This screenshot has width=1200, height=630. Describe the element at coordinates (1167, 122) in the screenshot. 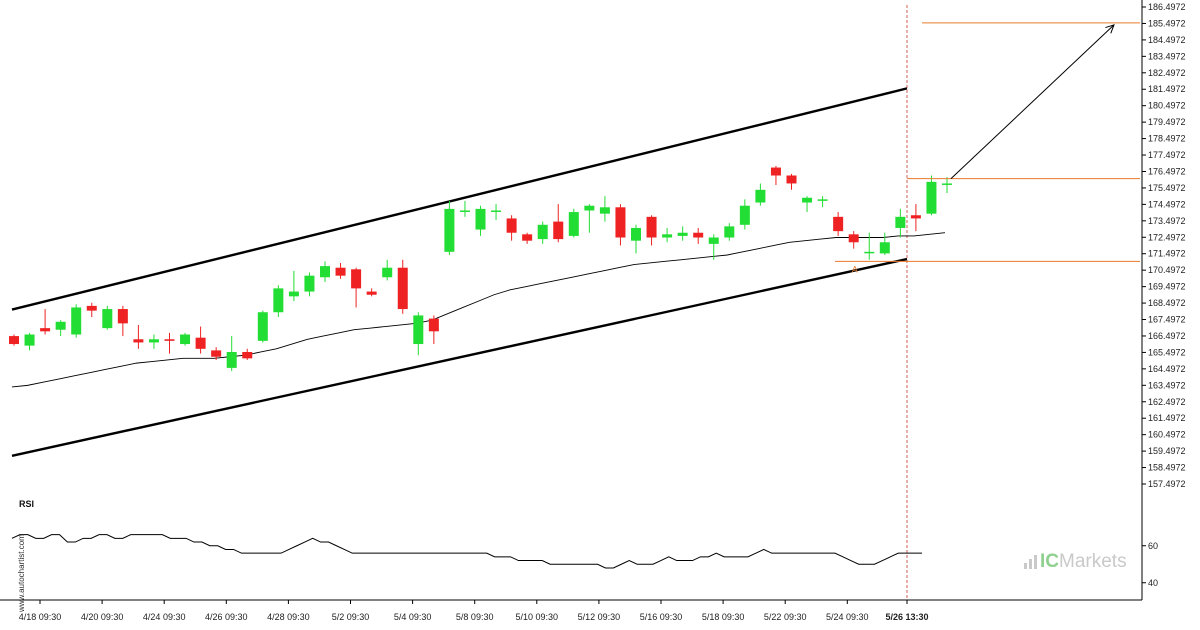

I see `price-tick-label: 179.4972` at that location.